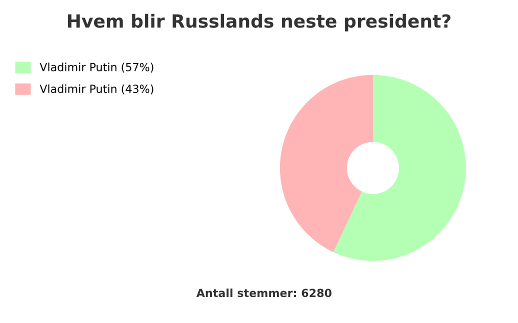 The width and height of the screenshot is (518, 323). I want to click on legend-label: Vladimir Putin (43%), so click(97, 89).